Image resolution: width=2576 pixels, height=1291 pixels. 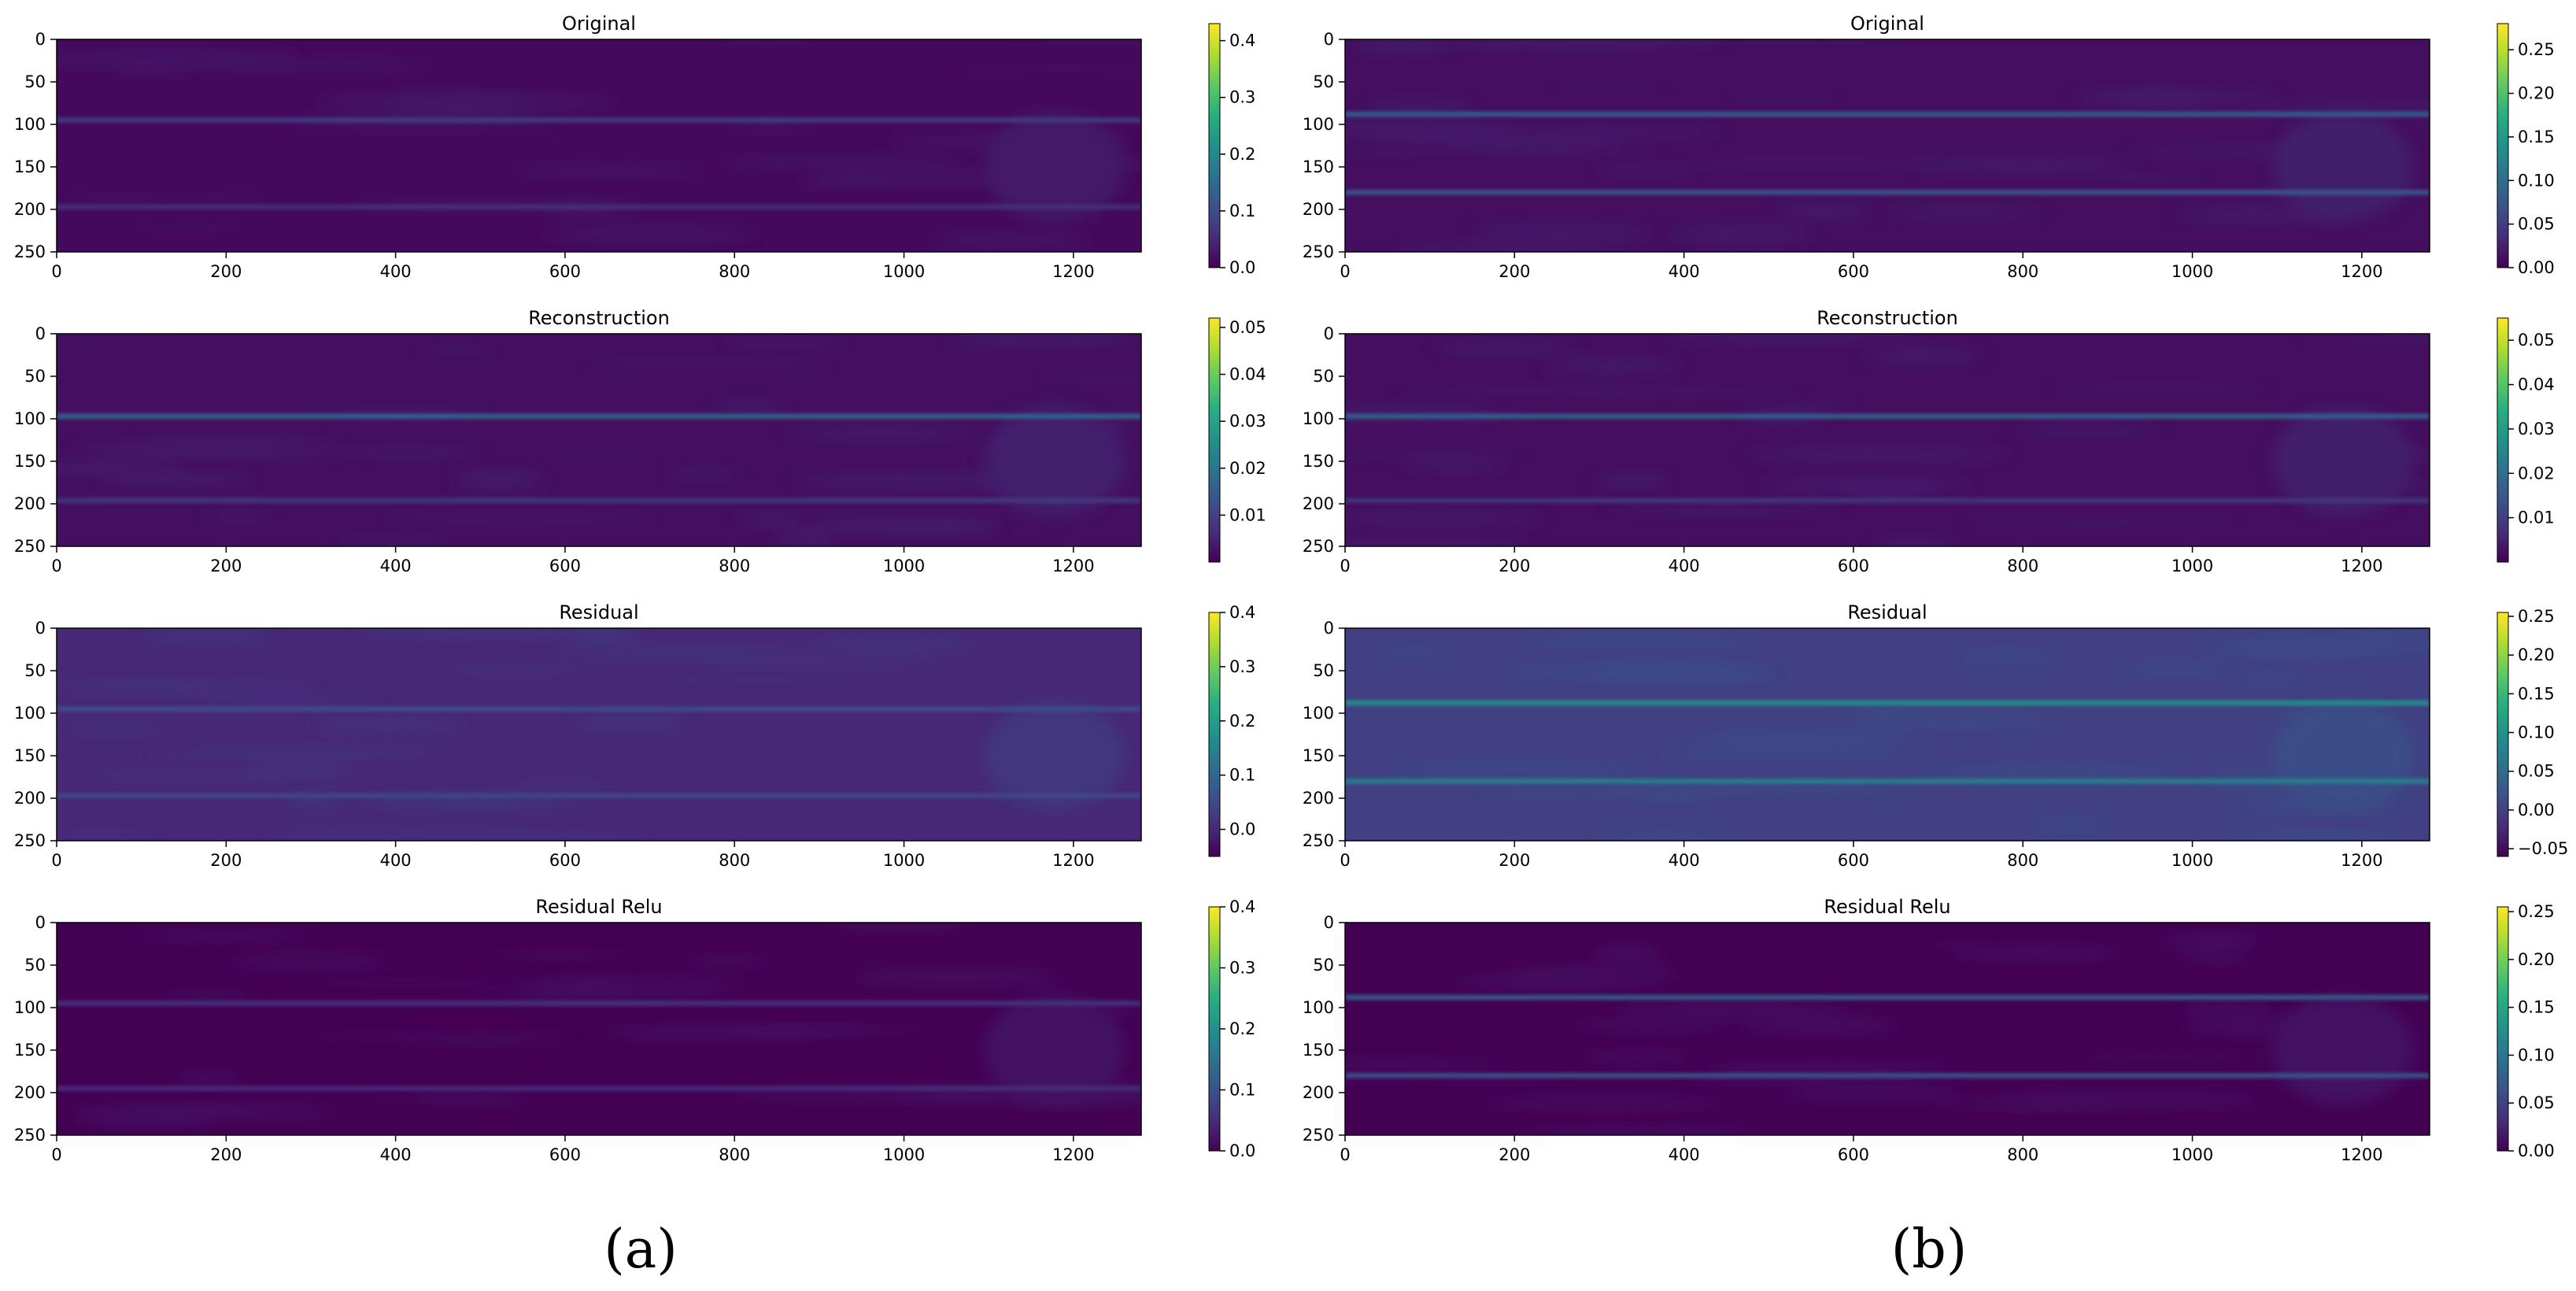 I want to click on y-tick-label: 50, so click(x=1323, y=966).